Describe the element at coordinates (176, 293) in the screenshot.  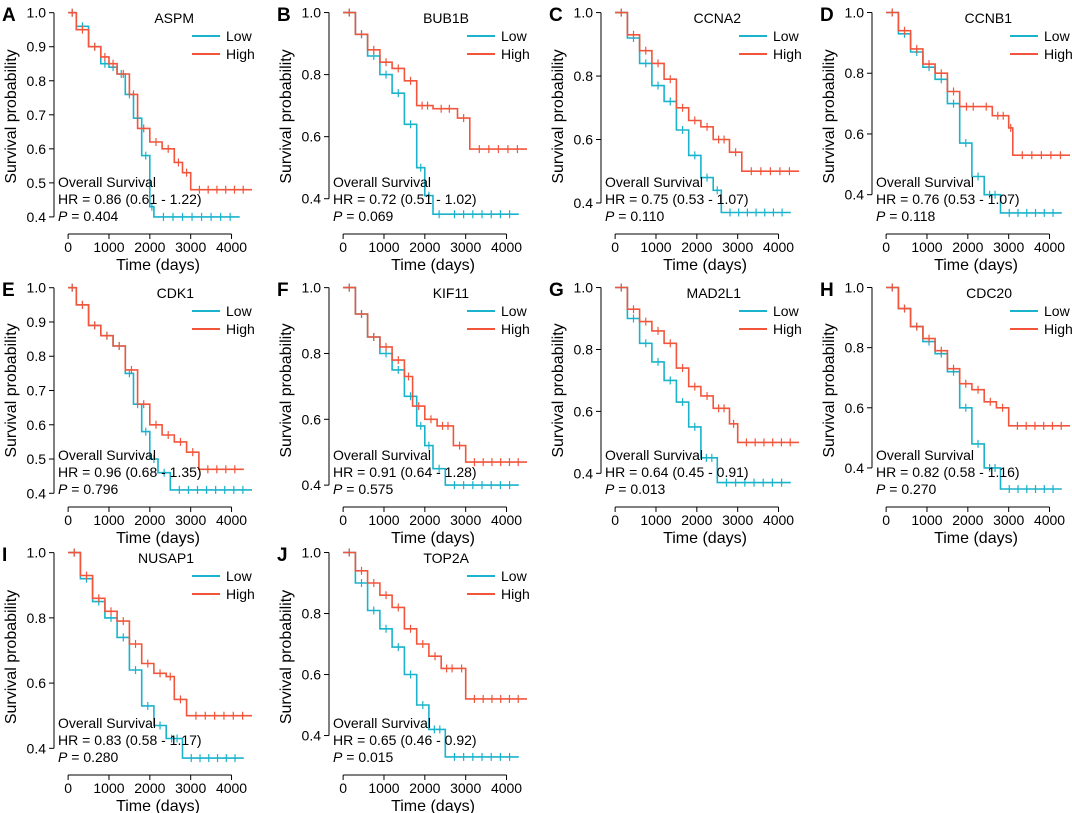
I see `gene-label: CDK1` at that location.